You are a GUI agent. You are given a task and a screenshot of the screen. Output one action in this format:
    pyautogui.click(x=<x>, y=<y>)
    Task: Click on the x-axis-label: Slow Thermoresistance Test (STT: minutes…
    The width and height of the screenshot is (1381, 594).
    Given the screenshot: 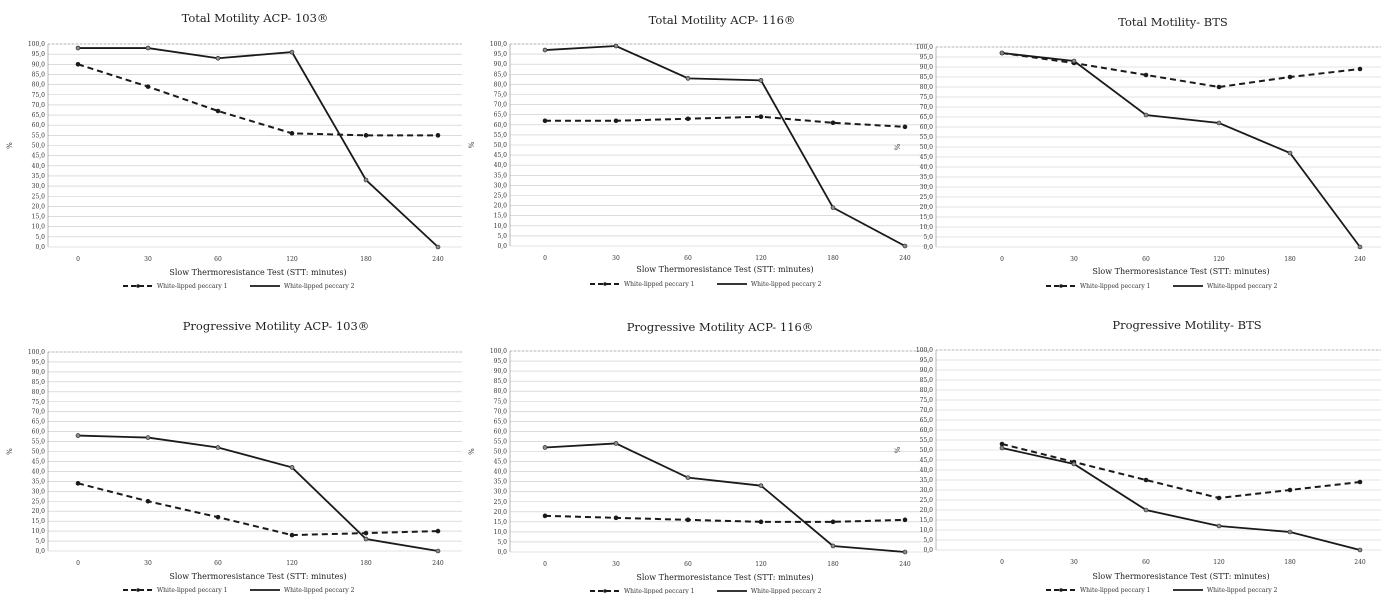 What is the action you would take?
    pyautogui.click(x=1180, y=576)
    